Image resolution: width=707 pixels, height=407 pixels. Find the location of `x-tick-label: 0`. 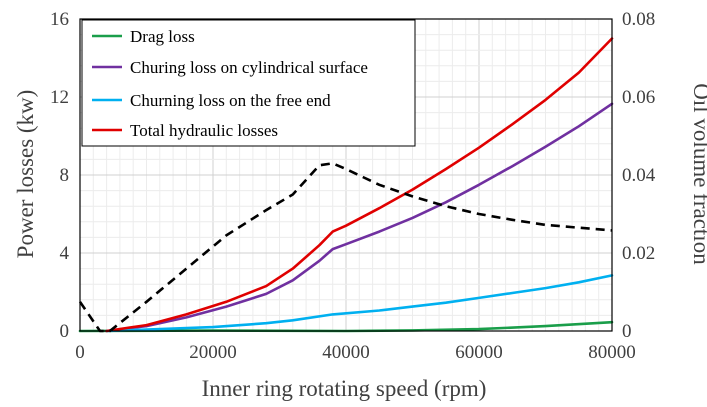

x-tick-label: 0 is located at coordinates (80, 352).